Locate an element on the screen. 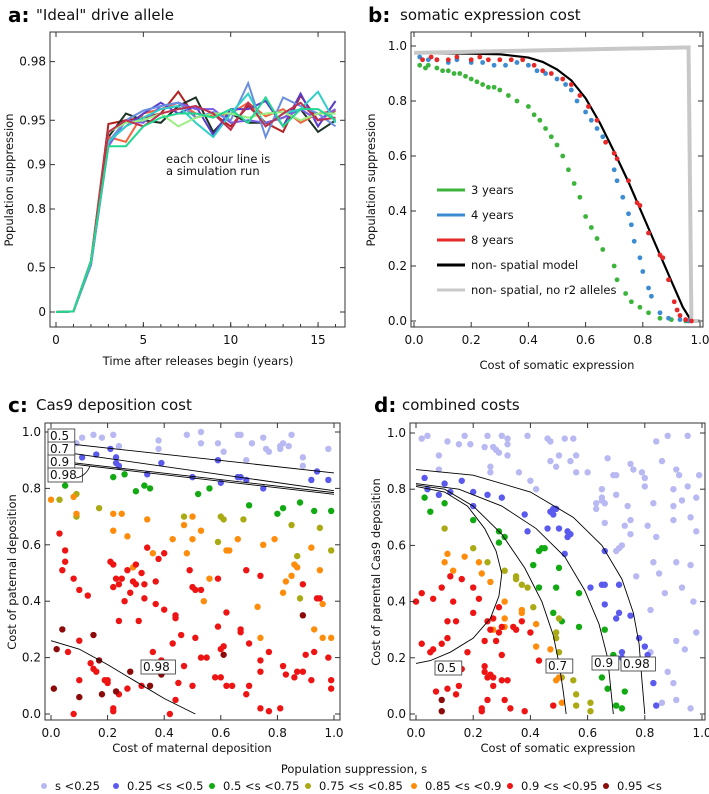 The height and width of the screenshot is (794, 709). x-tick-label: 0.4 is located at coordinates (528, 340).